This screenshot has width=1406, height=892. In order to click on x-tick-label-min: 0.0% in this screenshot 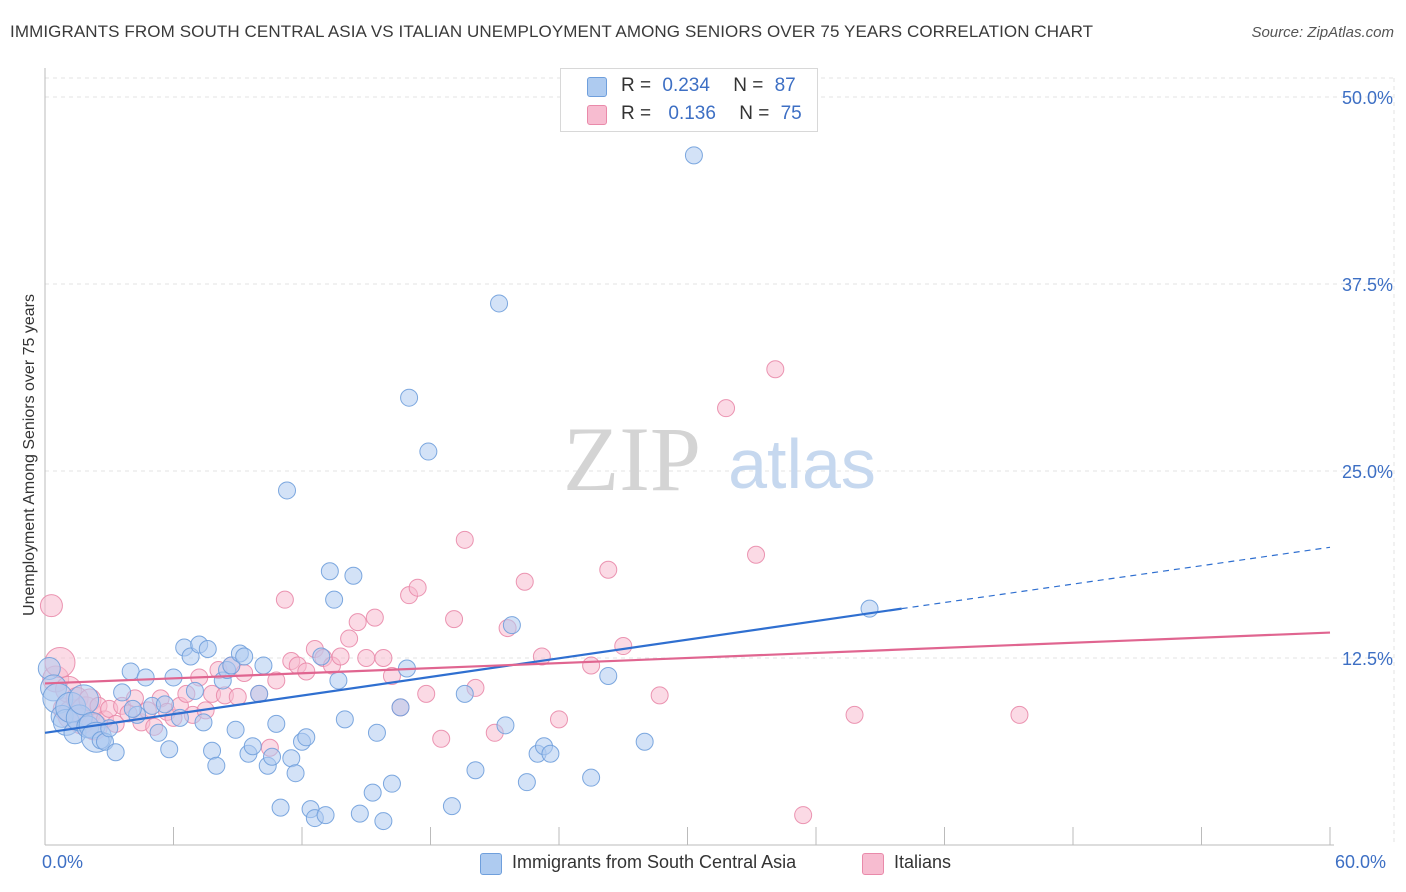, I will do `click(63, 862)`.